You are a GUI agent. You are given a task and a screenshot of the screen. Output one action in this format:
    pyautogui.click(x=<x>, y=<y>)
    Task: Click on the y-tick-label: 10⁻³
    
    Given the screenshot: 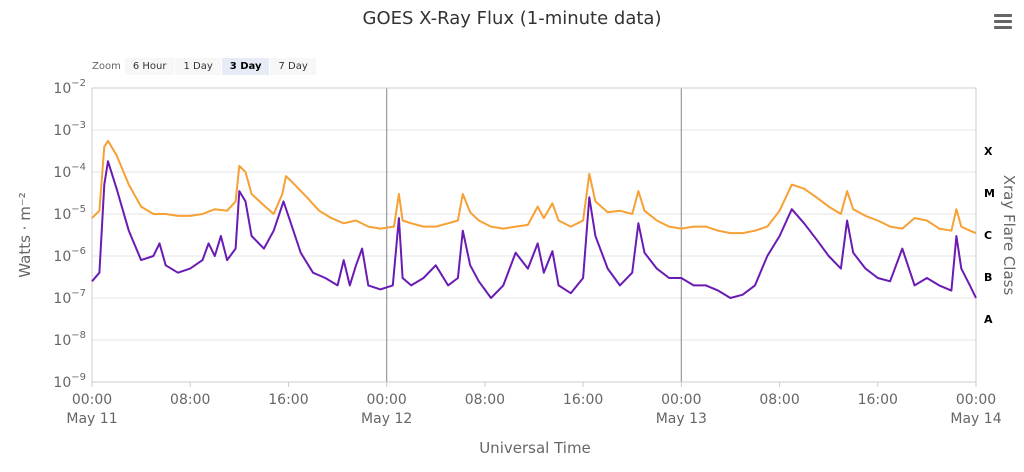 What is the action you would take?
    pyautogui.click(x=69, y=129)
    